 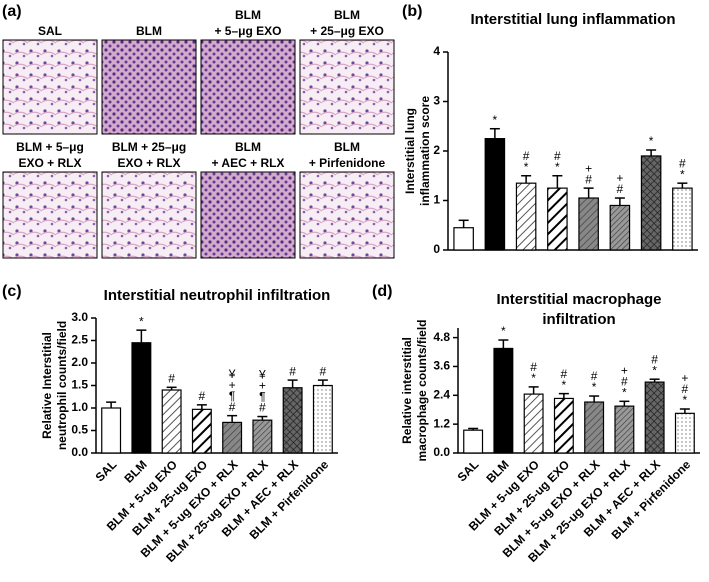 I want to click on y-axis-label: macrophage counts/field, so click(x=422, y=390).